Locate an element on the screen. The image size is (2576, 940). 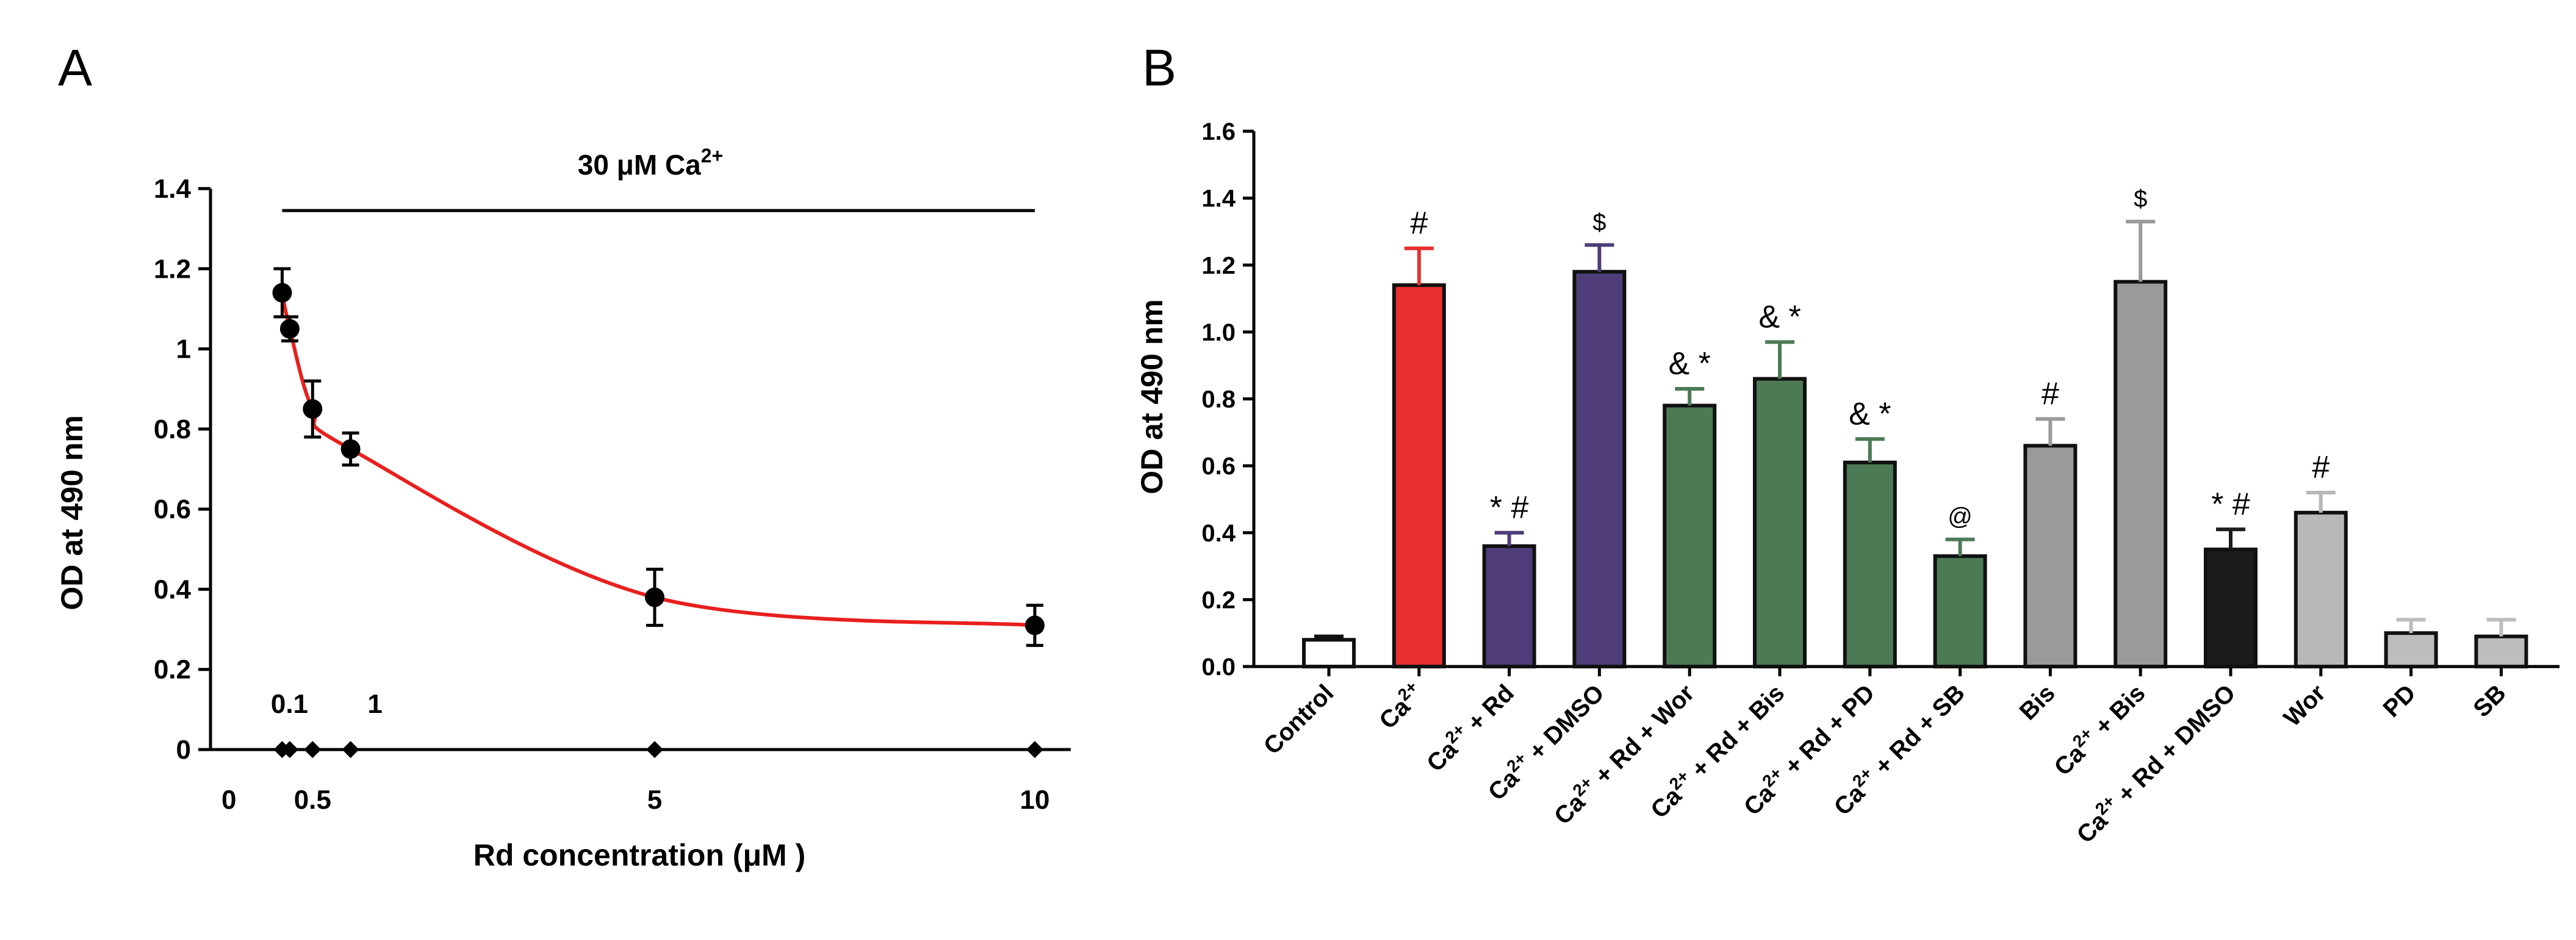
panel-a-y-tick-label: 0 is located at coordinates (183, 750).